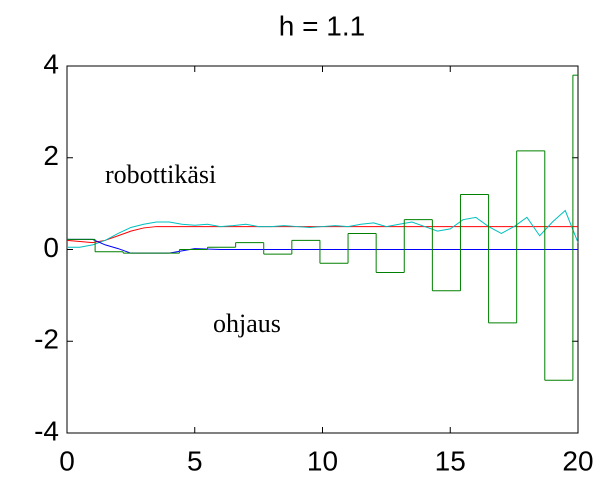  I want to click on y-tick-label: -4, so click(46, 430).